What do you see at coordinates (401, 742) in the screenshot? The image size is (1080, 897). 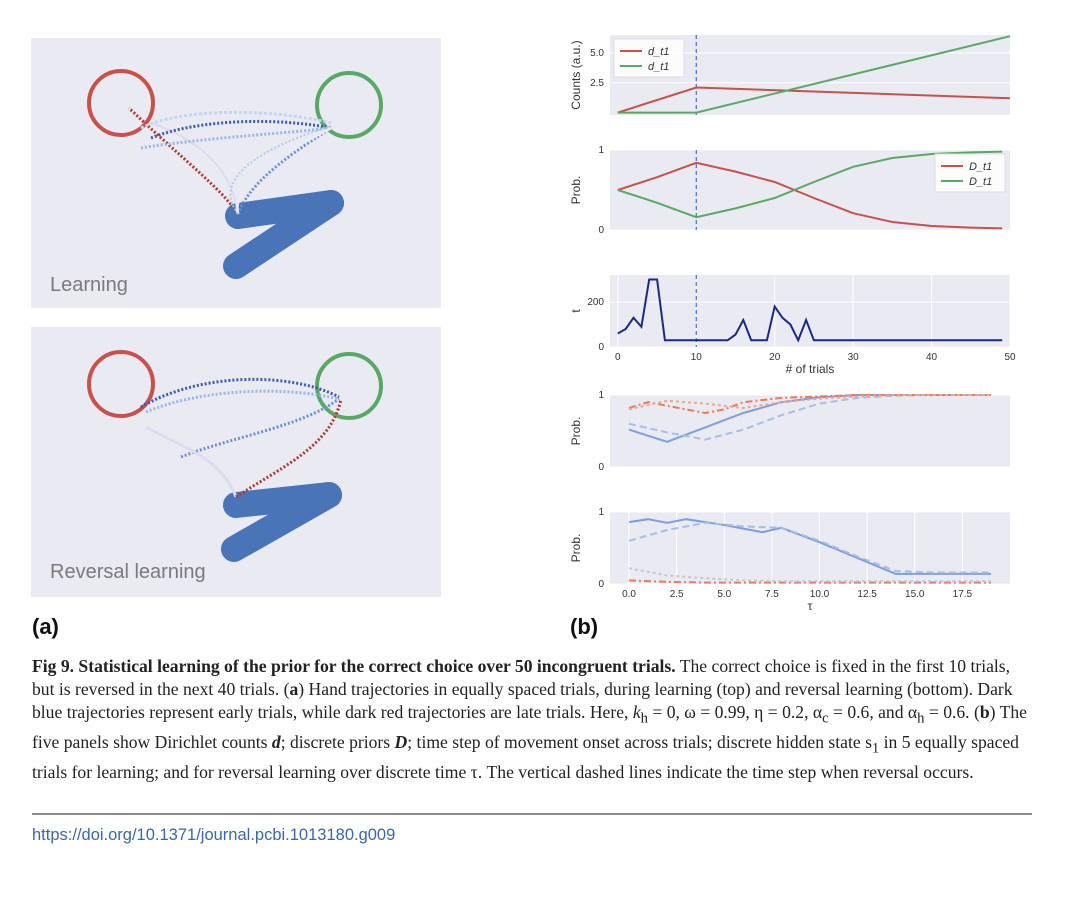 I see `caption-text: D` at bounding box center [401, 742].